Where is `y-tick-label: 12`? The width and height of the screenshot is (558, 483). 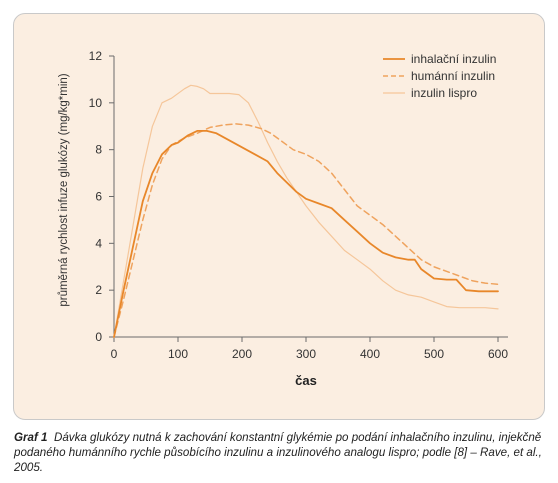 y-tick-label: 12 is located at coordinates (96, 56).